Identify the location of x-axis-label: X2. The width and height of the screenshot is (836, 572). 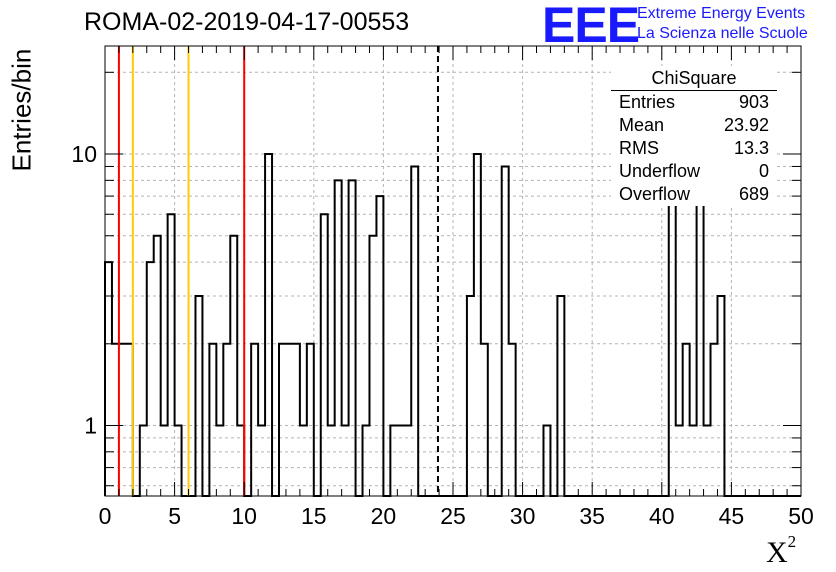
(781, 550).